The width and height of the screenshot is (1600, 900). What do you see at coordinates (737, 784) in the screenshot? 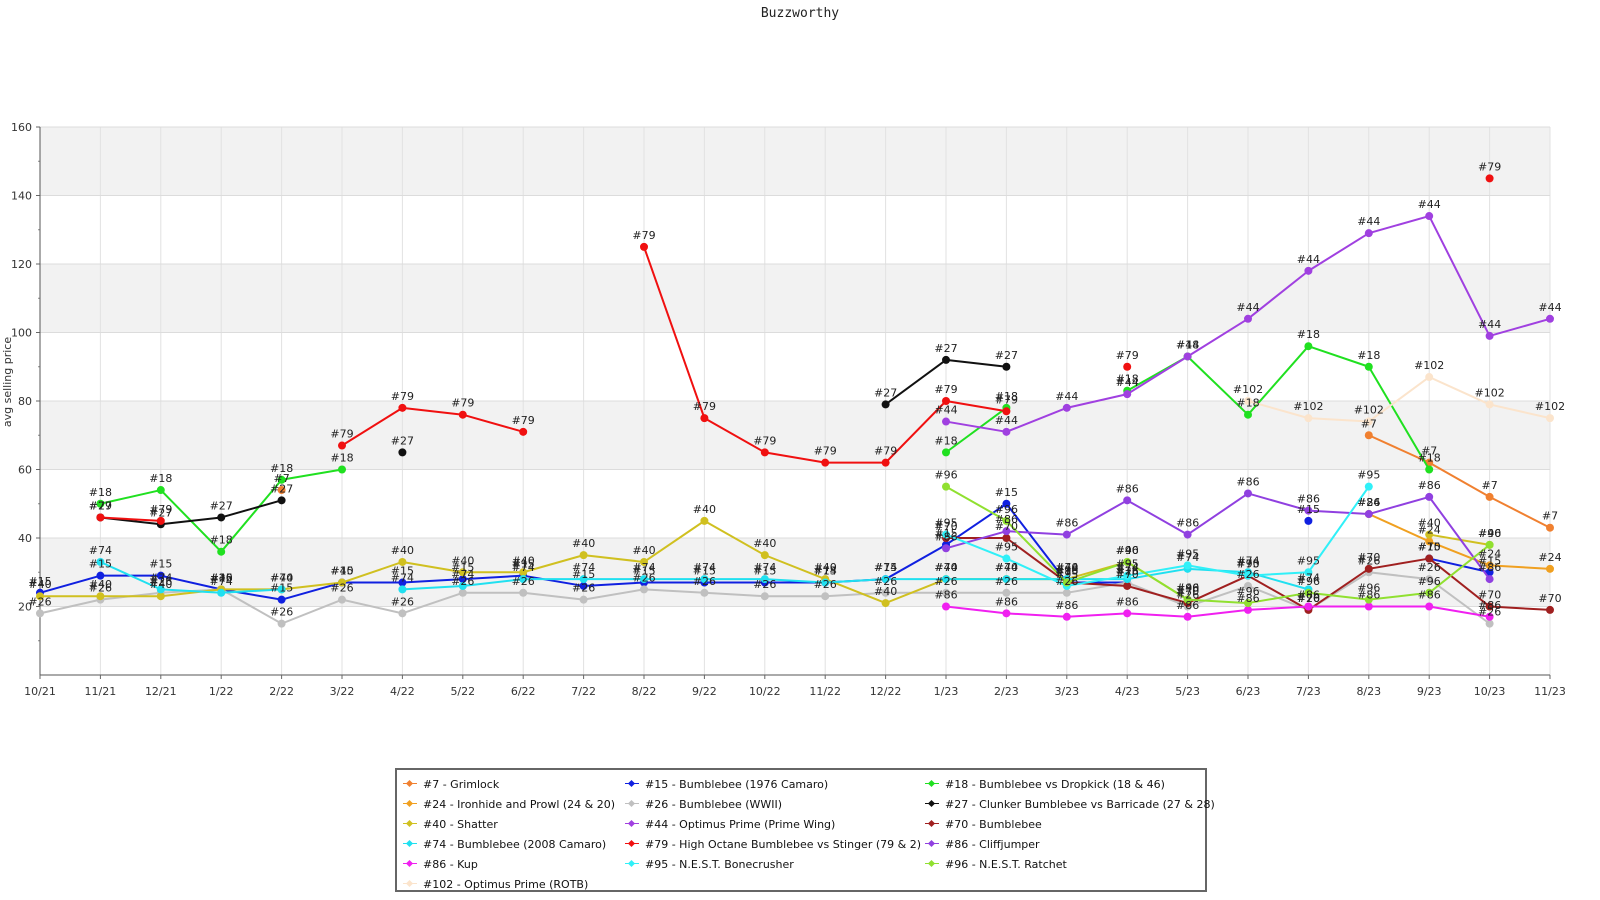
I see `legend-label: #15 - Bumblebee (1976 Camaro)` at bounding box center [737, 784].